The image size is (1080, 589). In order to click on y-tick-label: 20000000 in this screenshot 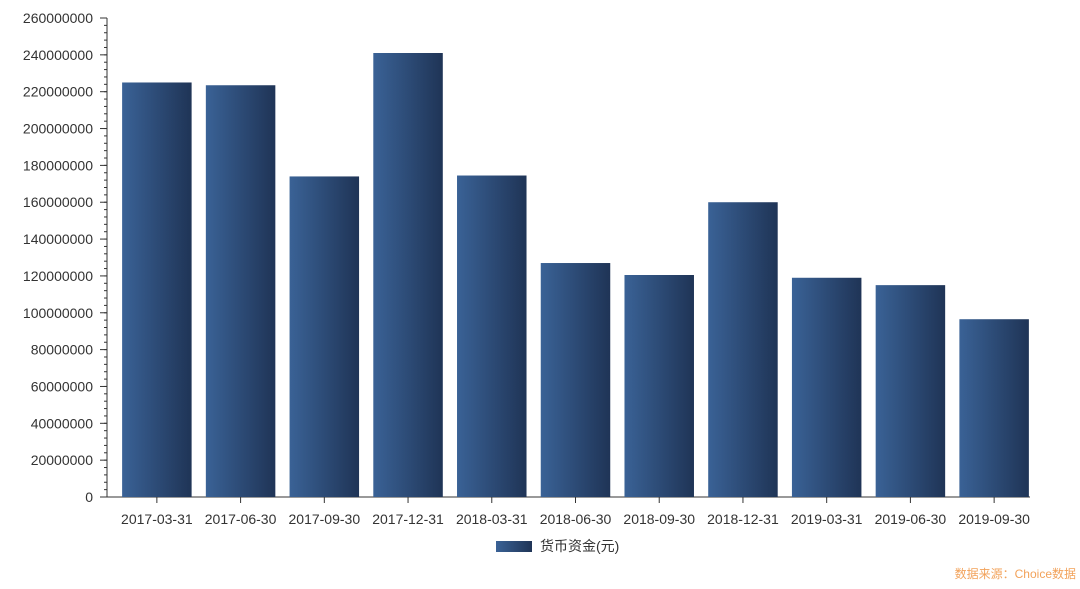, I will do `click(62, 460)`.